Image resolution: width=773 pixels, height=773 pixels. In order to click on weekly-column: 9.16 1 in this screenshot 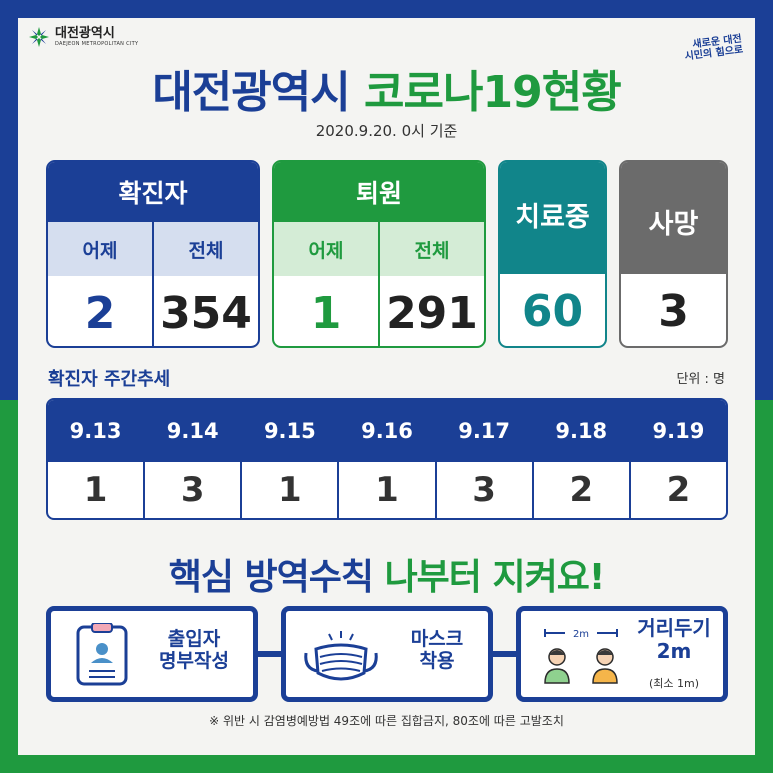, I will do `click(386, 459)`.